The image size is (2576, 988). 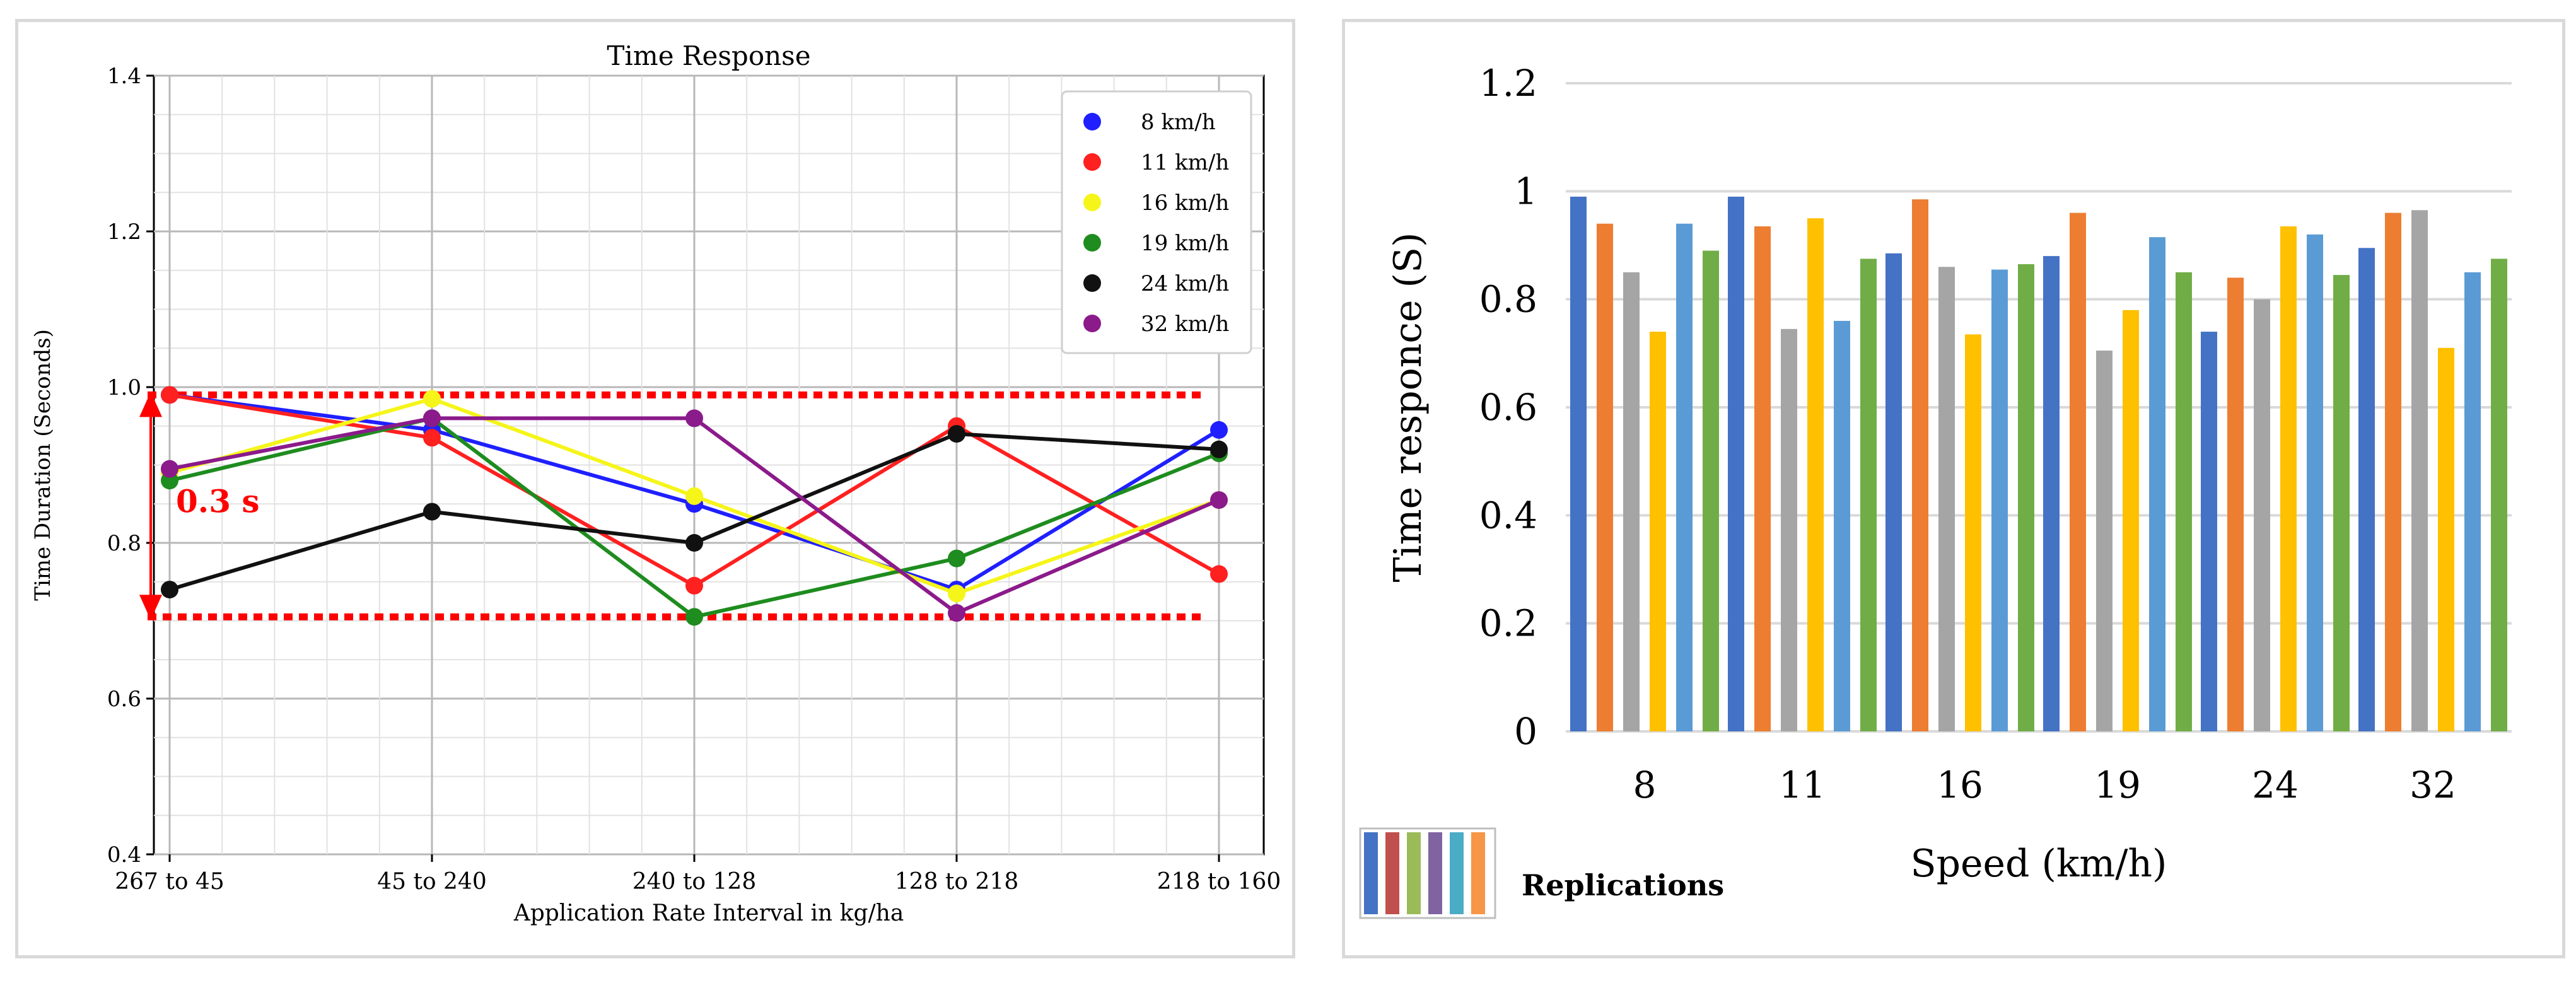 I want to click on x-tick-label: 24, so click(x=2276, y=785).